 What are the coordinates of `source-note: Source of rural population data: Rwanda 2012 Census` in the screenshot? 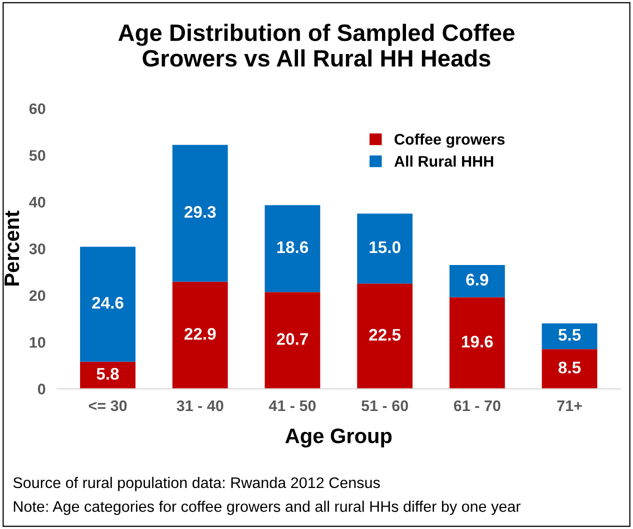 It's located at (196, 484).